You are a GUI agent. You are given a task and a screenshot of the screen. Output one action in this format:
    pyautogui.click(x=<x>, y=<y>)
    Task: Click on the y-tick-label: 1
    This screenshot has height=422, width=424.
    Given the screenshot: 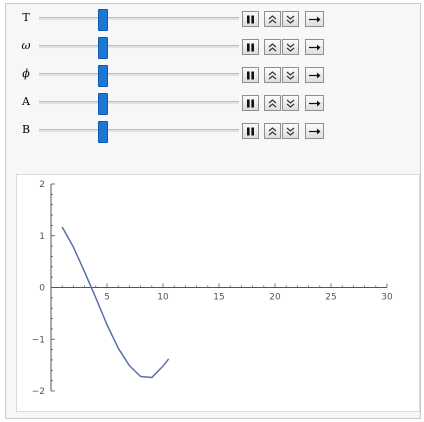 What is the action you would take?
    pyautogui.click(x=42, y=237)
    